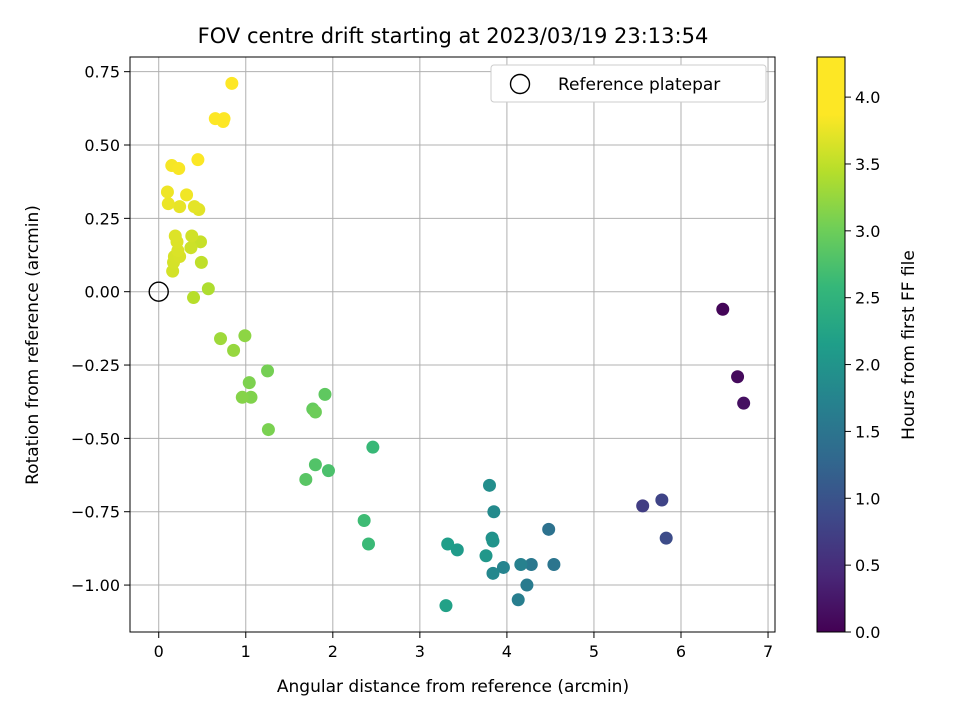 The width and height of the screenshot is (960, 720). I want to click on colorbar-ticks: 0.0 0.5 1.0 1.5 2.0 2.5 3.0 3.5 4.0, so click(862, 365).